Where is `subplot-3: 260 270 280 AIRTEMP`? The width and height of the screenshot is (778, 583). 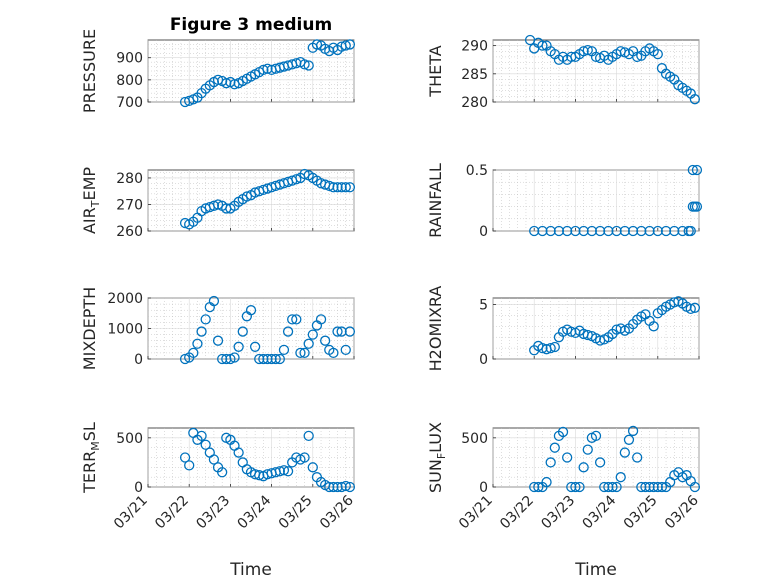 subplot-3: 260 270 280 AIRTEMP is located at coordinates (218, 203).